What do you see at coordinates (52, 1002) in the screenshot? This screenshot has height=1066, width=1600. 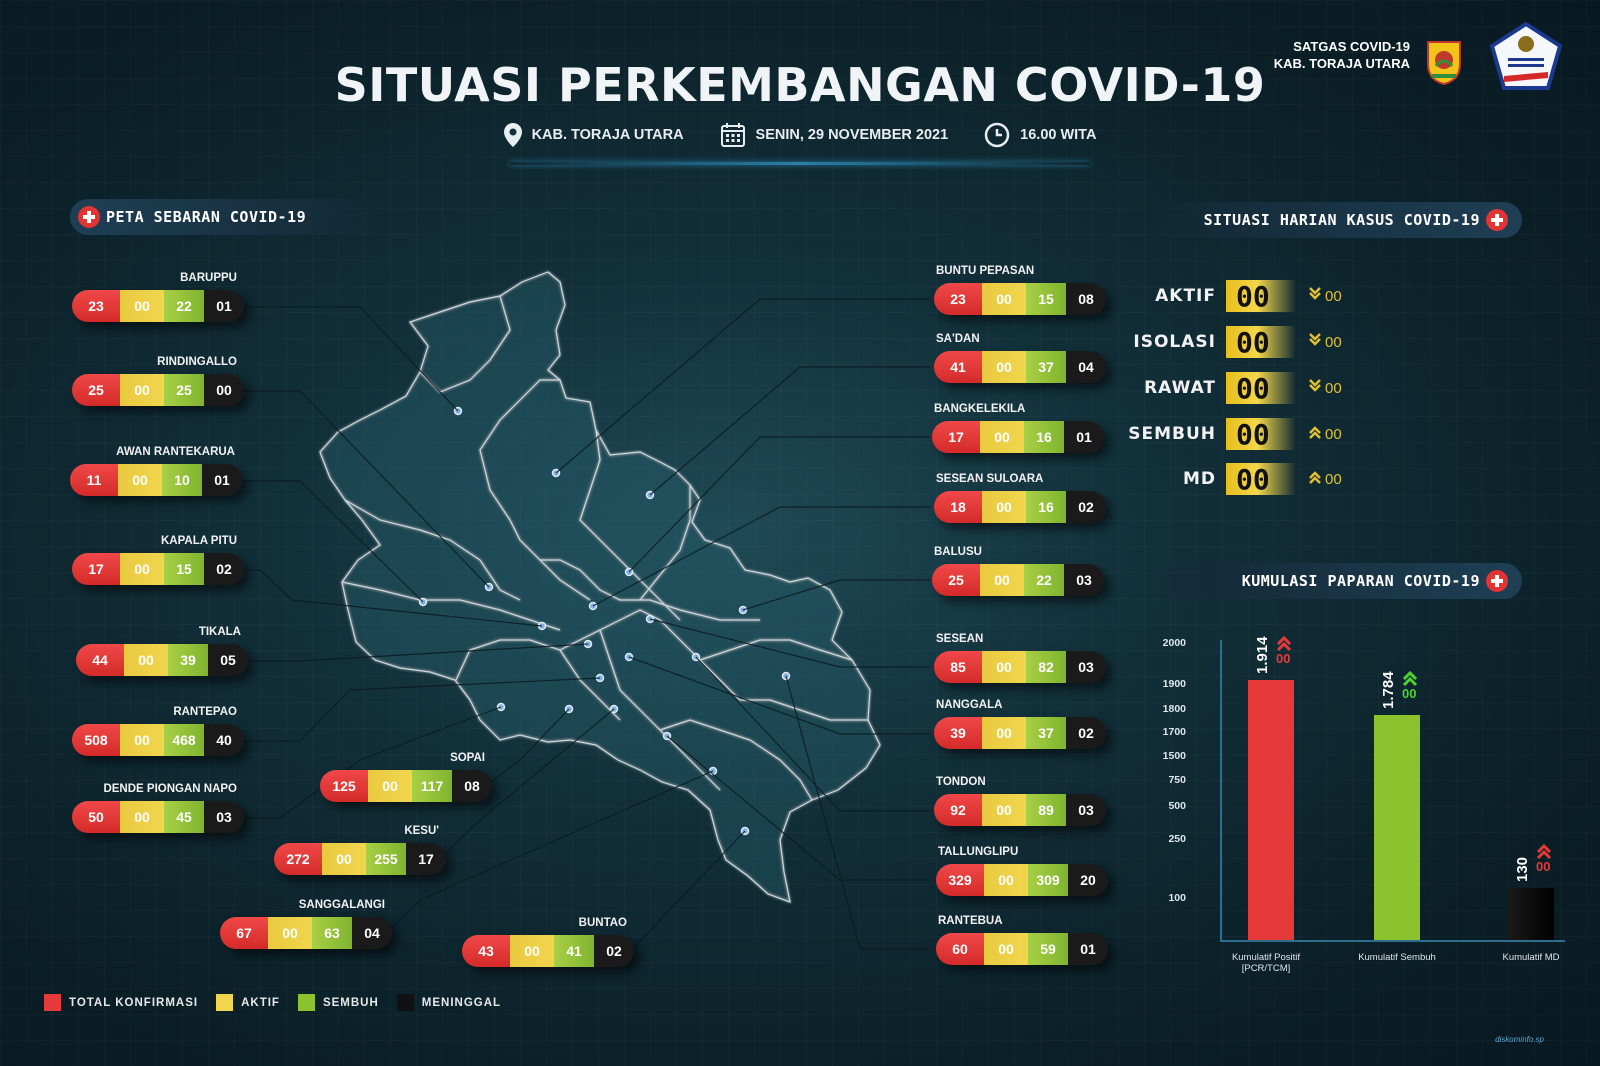 I see `legend-swatch-red` at bounding box center [52, 1002].